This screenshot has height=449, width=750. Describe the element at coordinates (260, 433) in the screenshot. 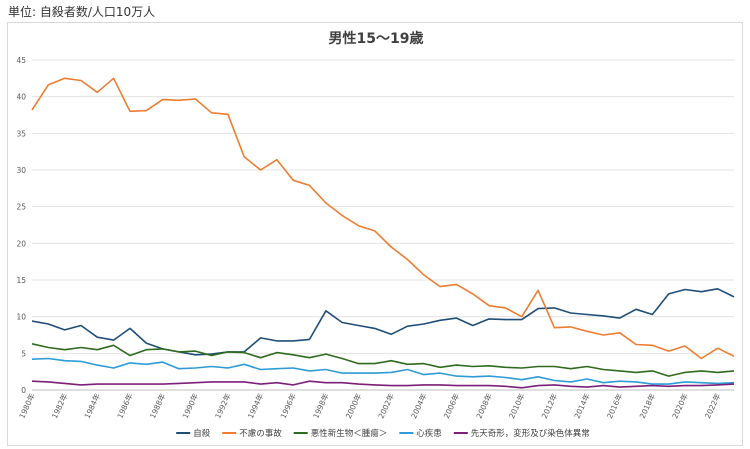

I see `legend-label: 不慮の事故` at that location.